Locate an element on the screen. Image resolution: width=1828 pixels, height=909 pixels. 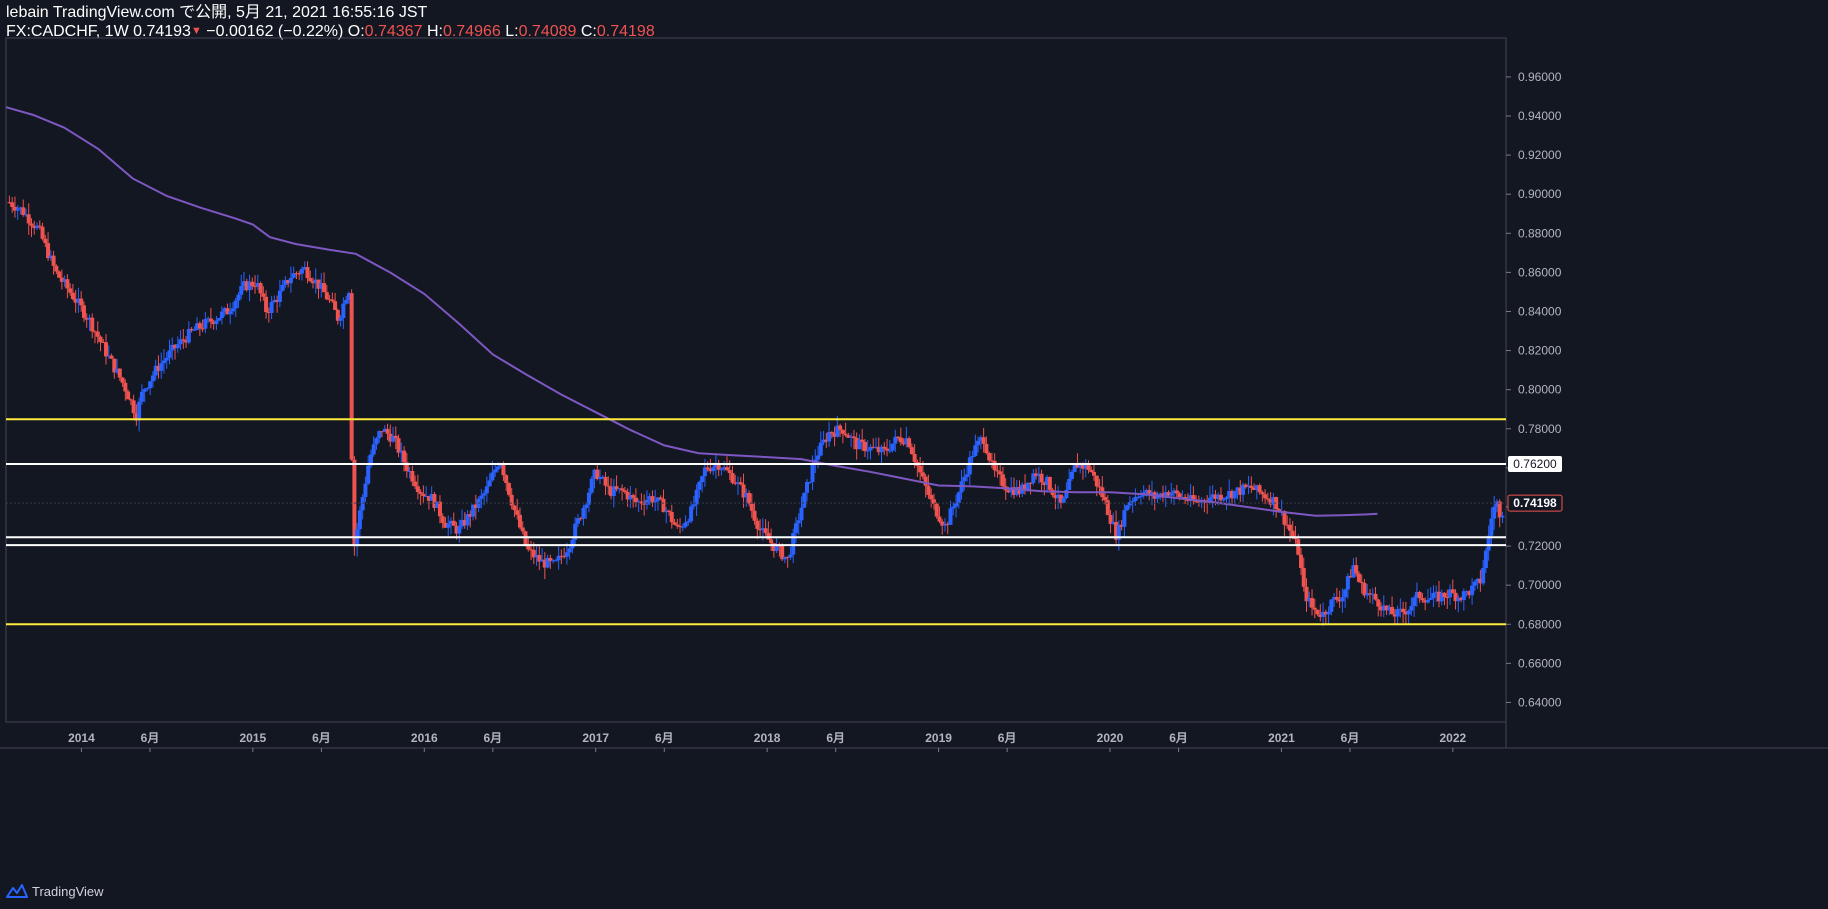
down-arrow-icon: ▼ is located at coordinates (196, 31).